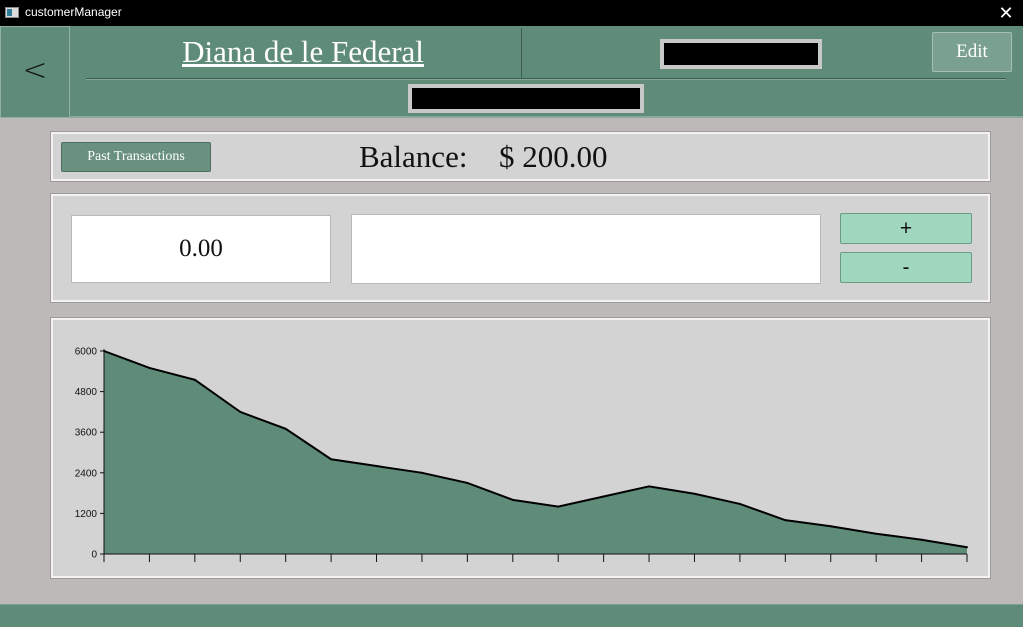  I want to click on add-amount-button: +, so click(906, 228).